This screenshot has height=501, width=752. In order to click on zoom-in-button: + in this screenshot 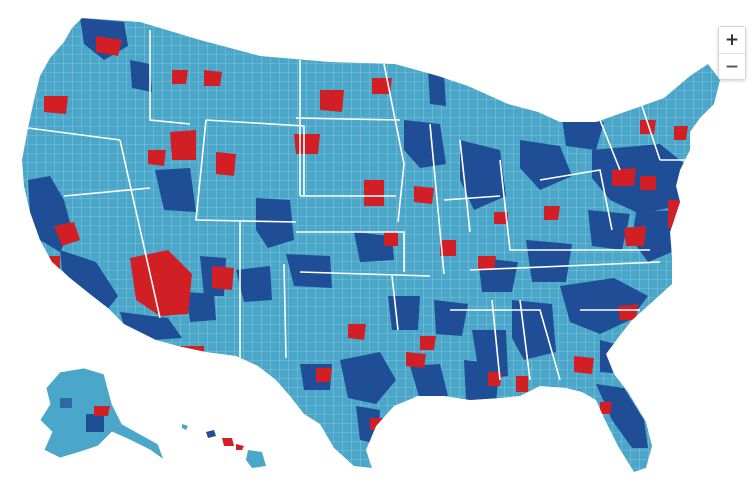, I will do `click(732, 40)`.